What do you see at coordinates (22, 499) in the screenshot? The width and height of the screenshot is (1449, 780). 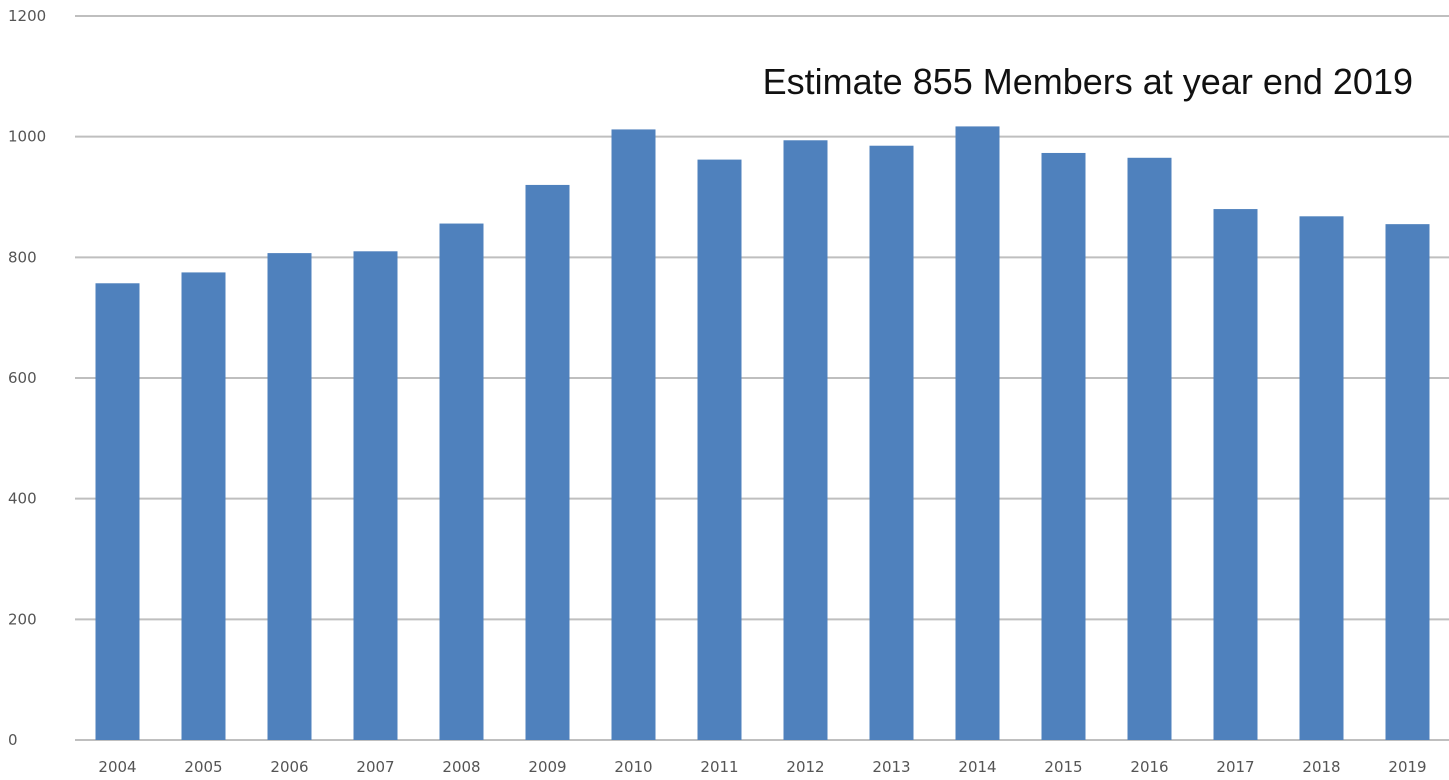 I see `y-tick-label: 400` at bounding box center [22, 499].